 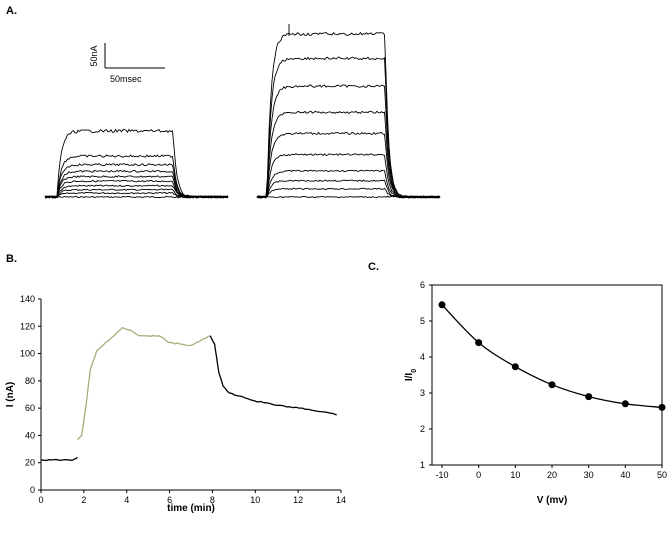 What do you see at coordinates (552, 475) in the screenshot?
I see `panel-c-x-tick-label: 20` at bounding box center [552, 475].